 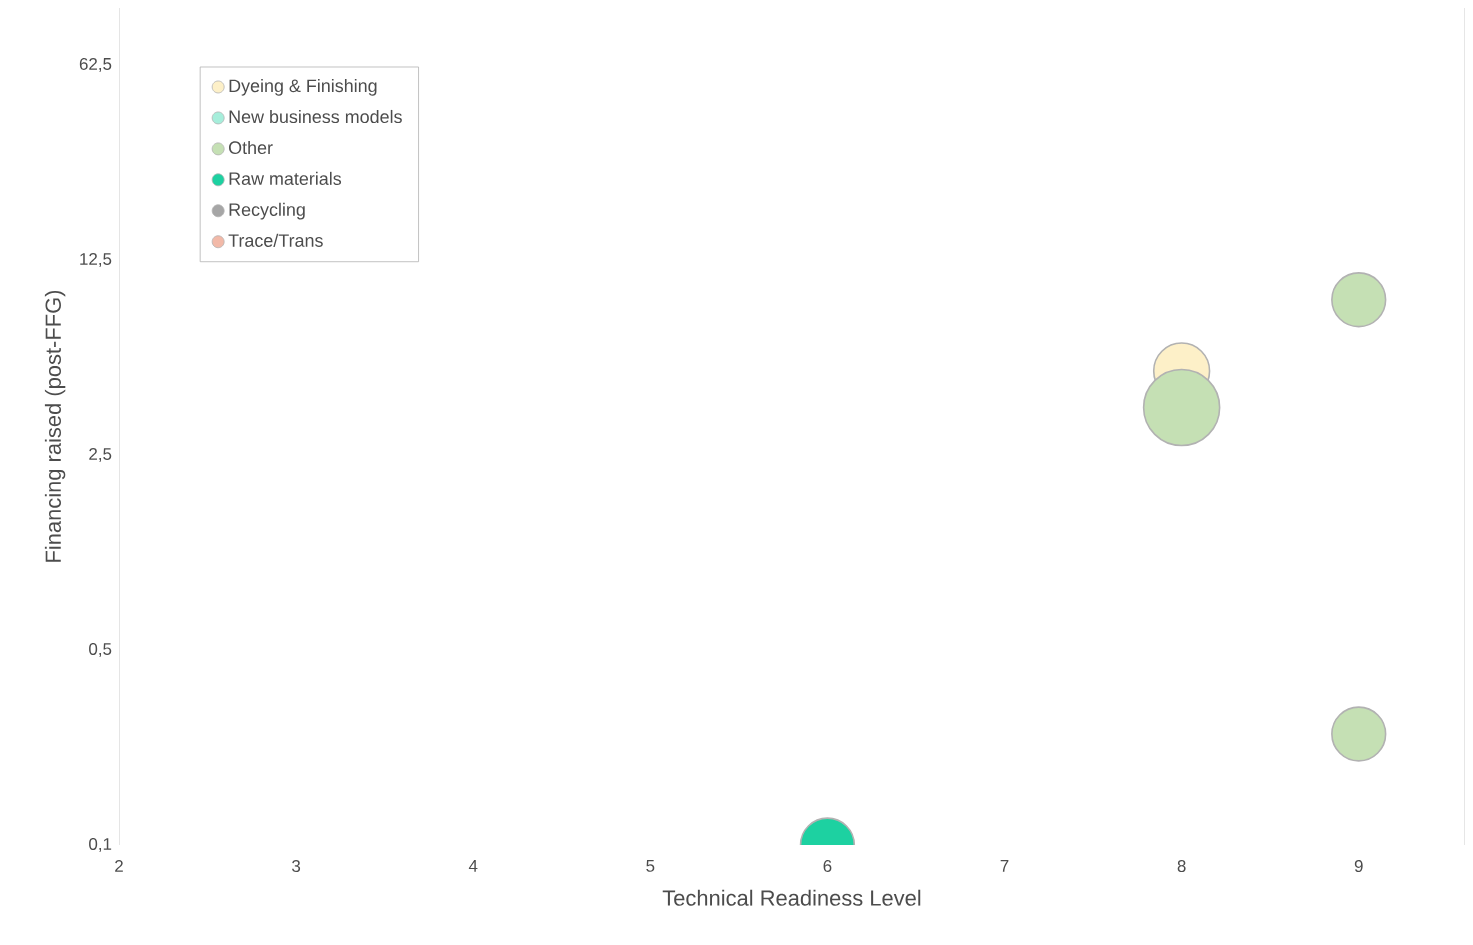 What do you see at coordinates (100, 454) in the screenshot?
I see `y-tick-label: 2,5` at bounding box center [100, 454].